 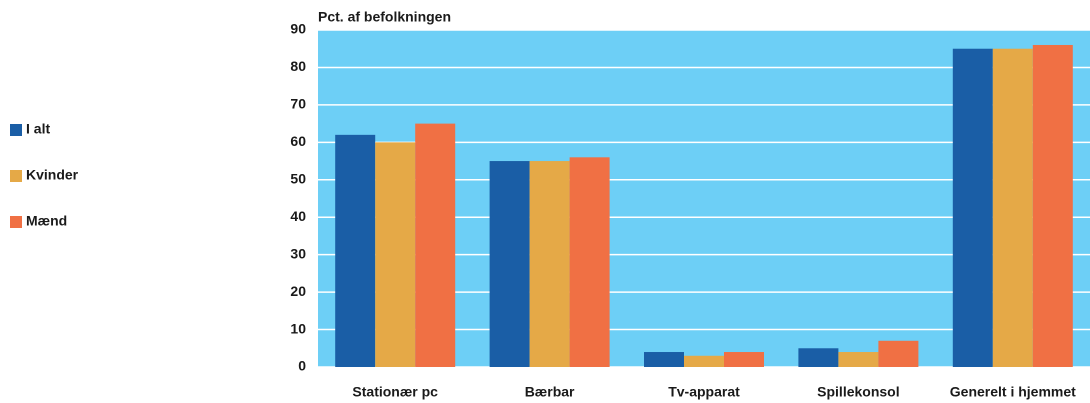 What do you see at coordinates (302, 366) in the screenshot?
I see `y-tick-label: 0` at bounding box center [302, 366].